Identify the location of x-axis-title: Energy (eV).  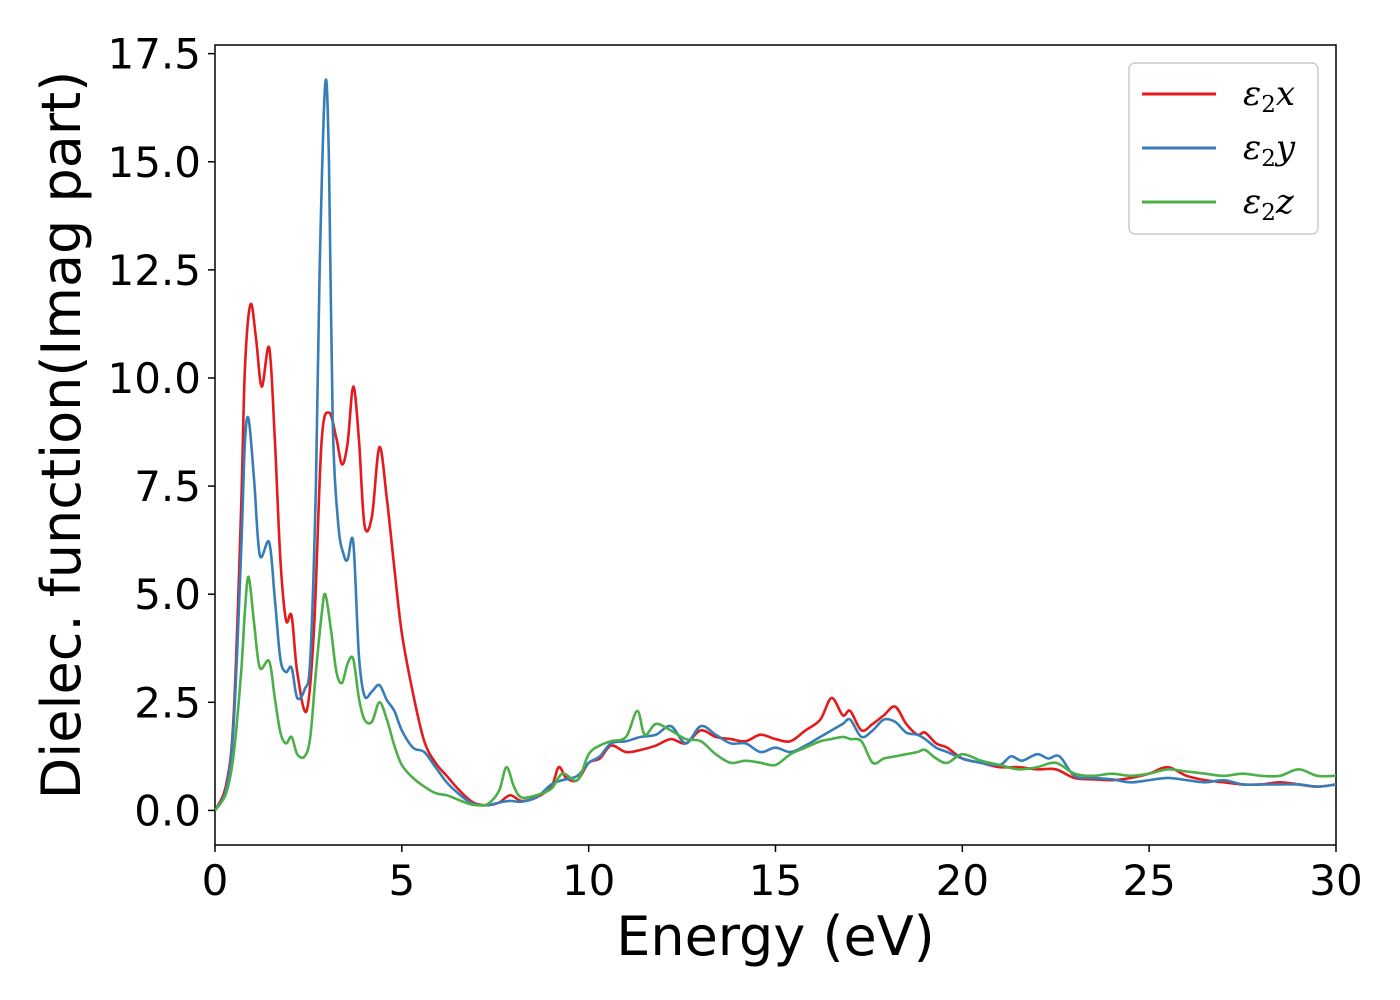
(775, 936).